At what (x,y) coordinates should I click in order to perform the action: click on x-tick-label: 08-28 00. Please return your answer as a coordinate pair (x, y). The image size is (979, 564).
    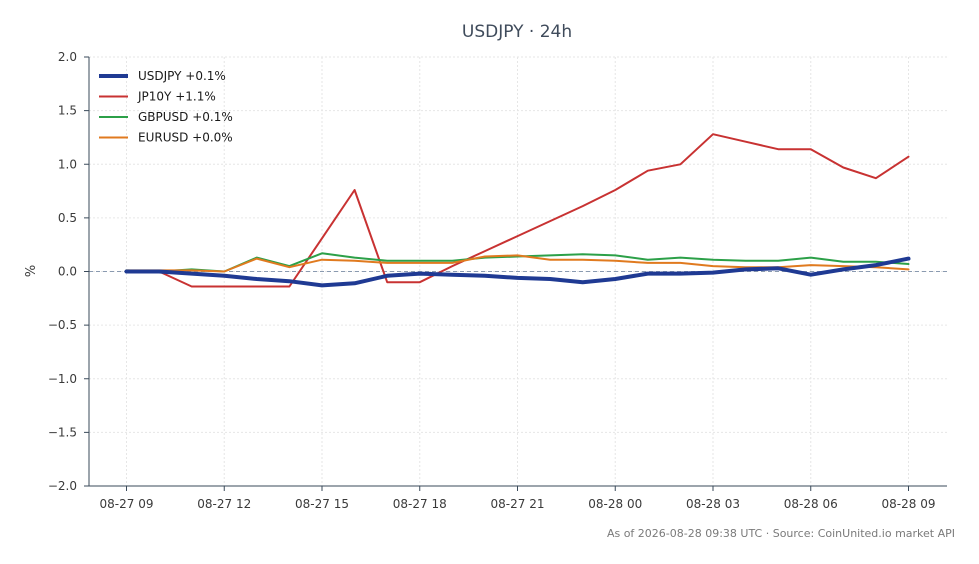
    Looking at the image, I should click on (615, 504).